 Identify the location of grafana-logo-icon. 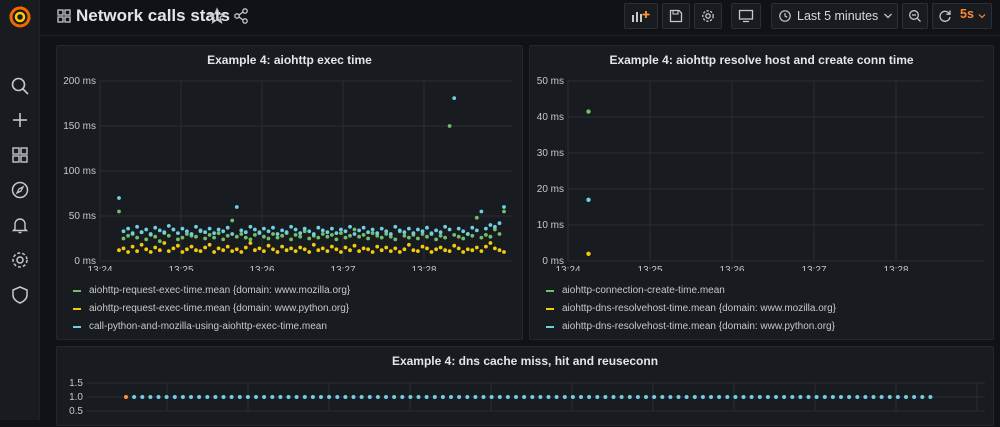
(20, 17).